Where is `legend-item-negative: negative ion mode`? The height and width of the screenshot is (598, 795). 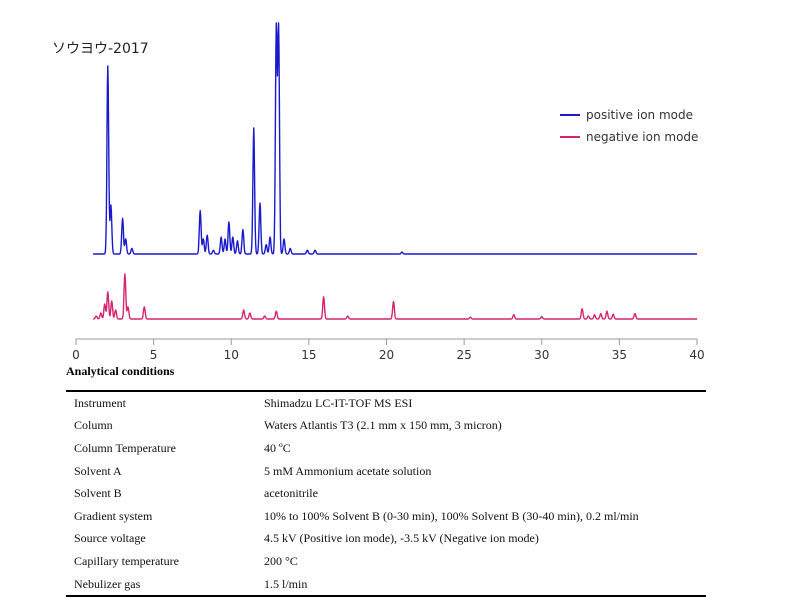 legend-item-negative: negative ion mode is located at coordinates (629, 137).